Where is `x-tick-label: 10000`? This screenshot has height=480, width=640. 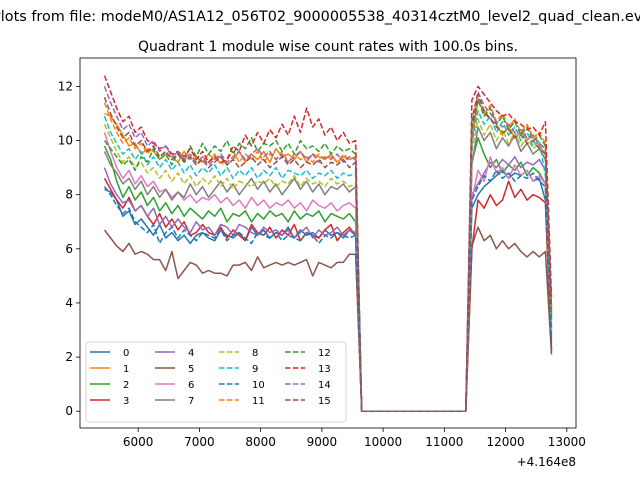 x-tick-label: 10000 is located at coordinates (383, 442).